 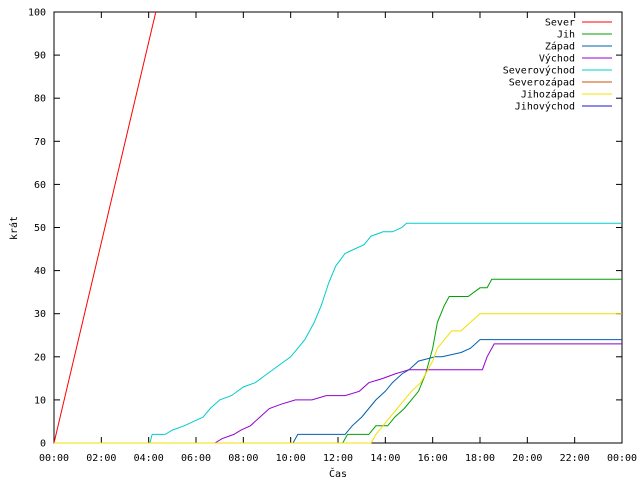 I want to click on y-tick-label: 70, so click(x=40, y=142).